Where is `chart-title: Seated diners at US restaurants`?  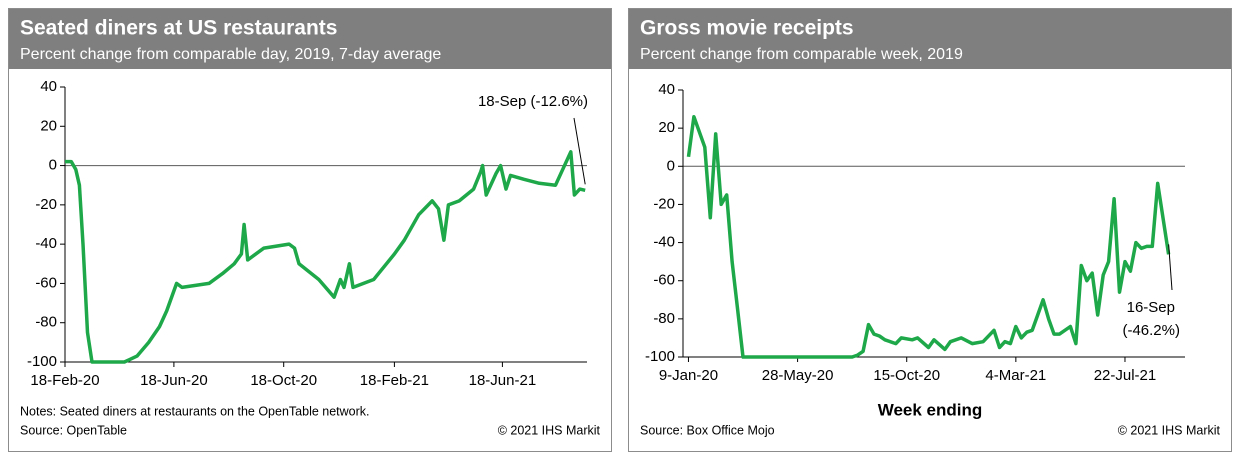 chart-title: Seated diners at US restaurants is located at coordinates (178, 28).